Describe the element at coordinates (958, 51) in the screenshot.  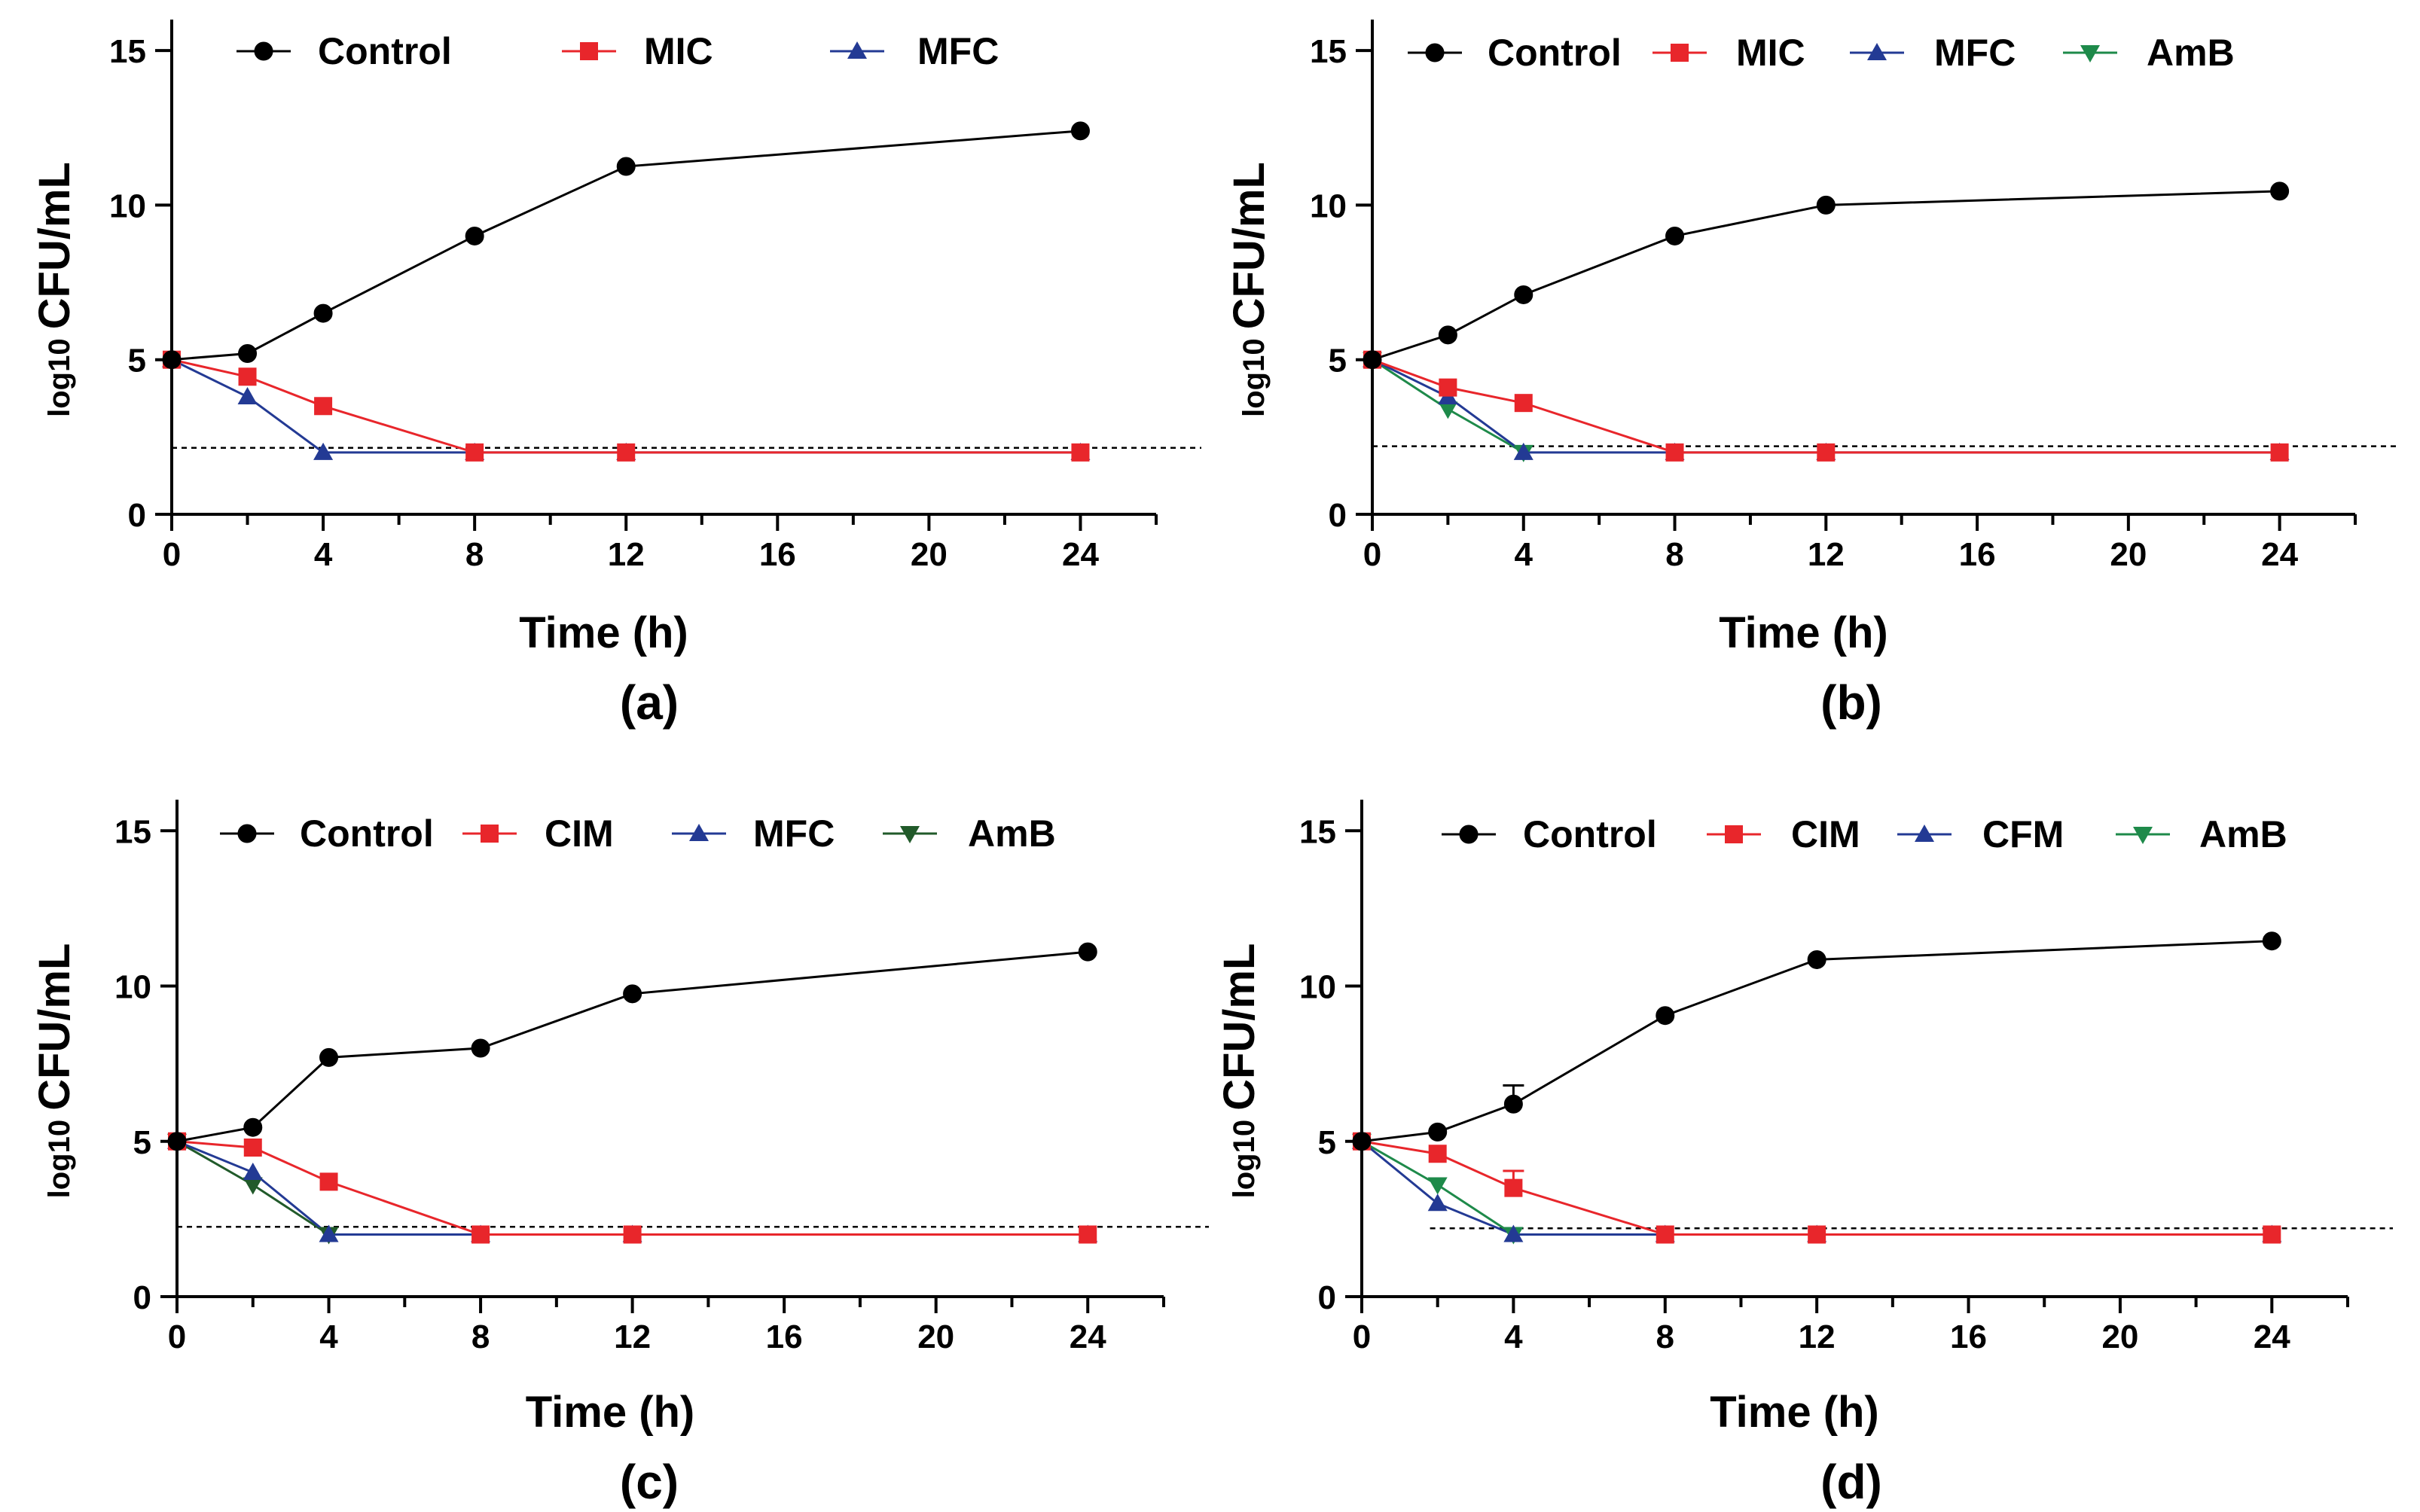
I see `legend-label: MFC` at that location.